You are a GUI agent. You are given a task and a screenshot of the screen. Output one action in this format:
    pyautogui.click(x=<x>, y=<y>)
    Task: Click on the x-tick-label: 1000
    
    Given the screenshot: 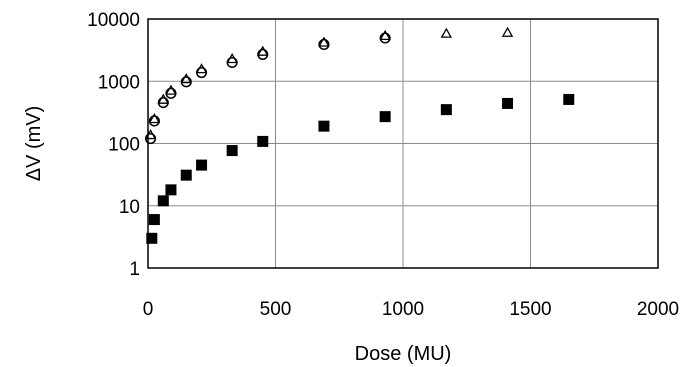 What is the action you would take?
    pyautogui.click(x=403, y=309)
    